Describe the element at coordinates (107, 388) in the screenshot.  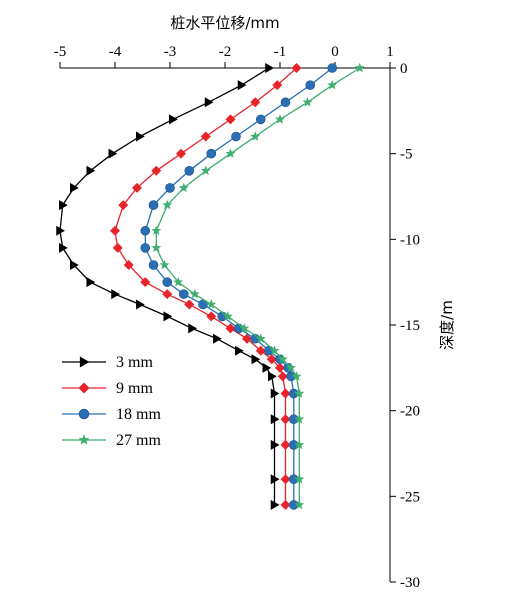
I see `legend-item: 9 mm` at that location.